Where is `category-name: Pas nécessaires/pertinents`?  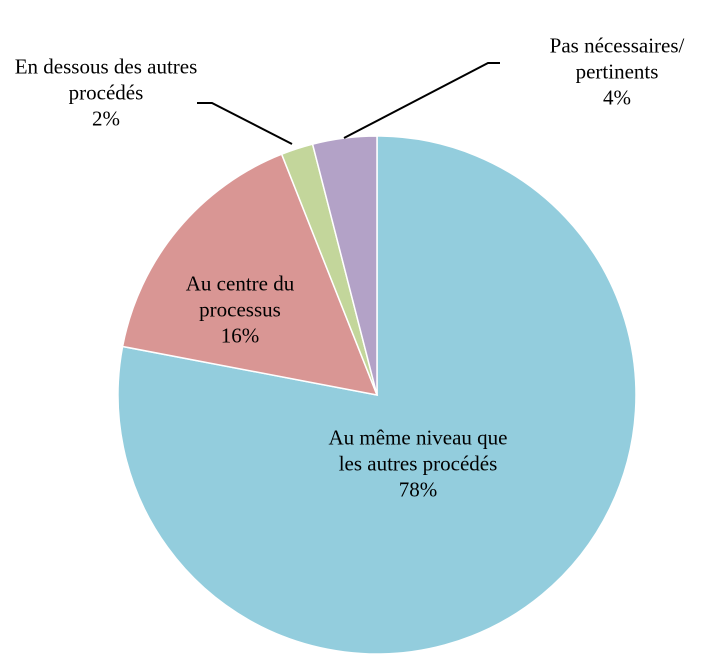 category-name: Pas nécessaires/pertinents is located at coordinates (617, 58).